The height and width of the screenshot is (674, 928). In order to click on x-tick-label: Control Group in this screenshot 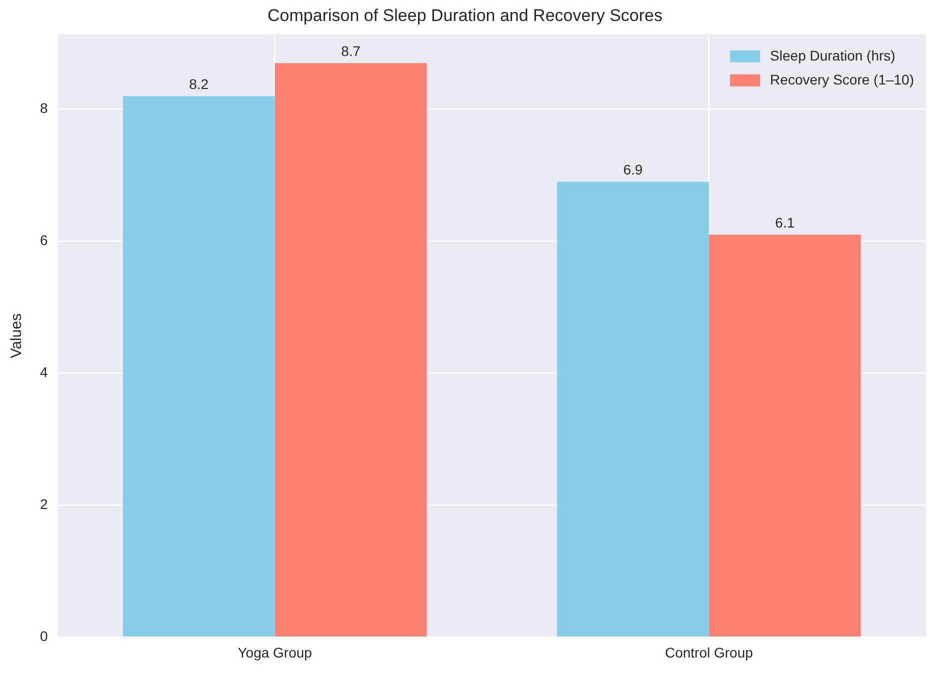, I will do `click(709, 652)`.